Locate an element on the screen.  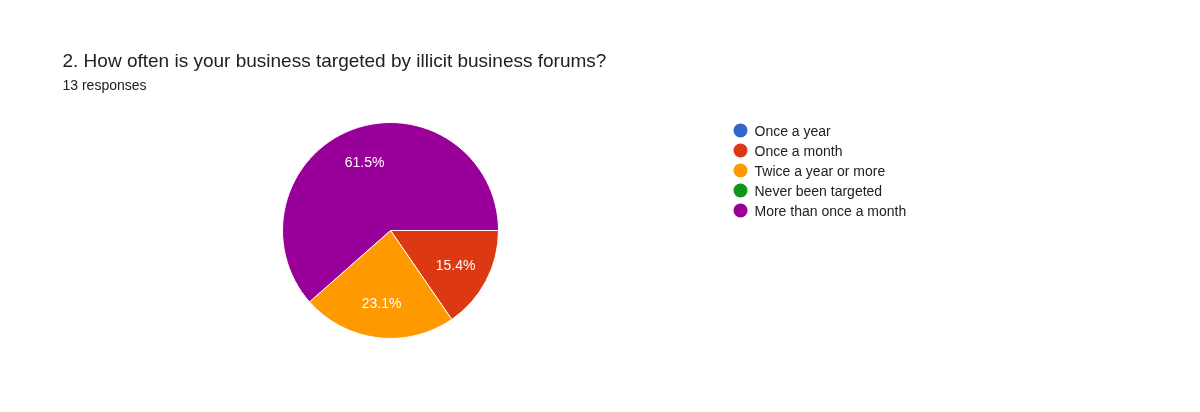
legend-label: Once a month is located at coordinates (798, 150).